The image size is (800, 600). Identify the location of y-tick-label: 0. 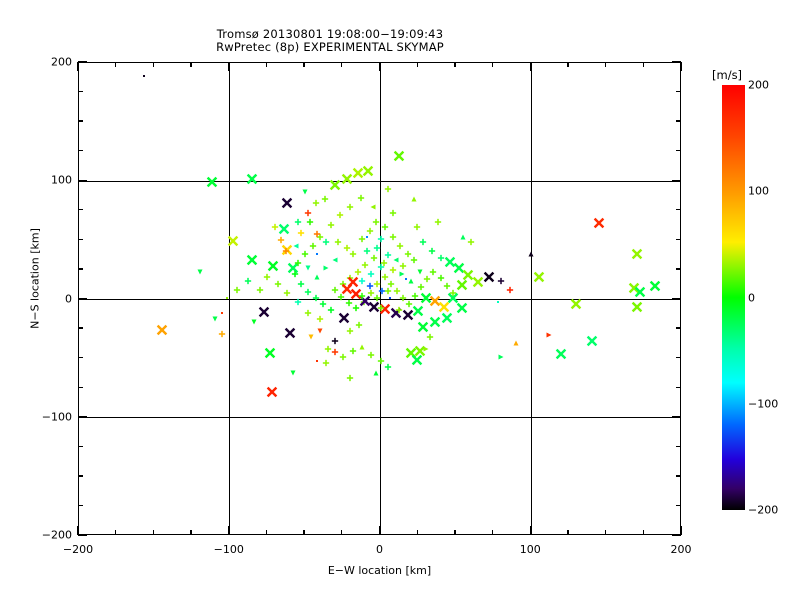
(68, 298).